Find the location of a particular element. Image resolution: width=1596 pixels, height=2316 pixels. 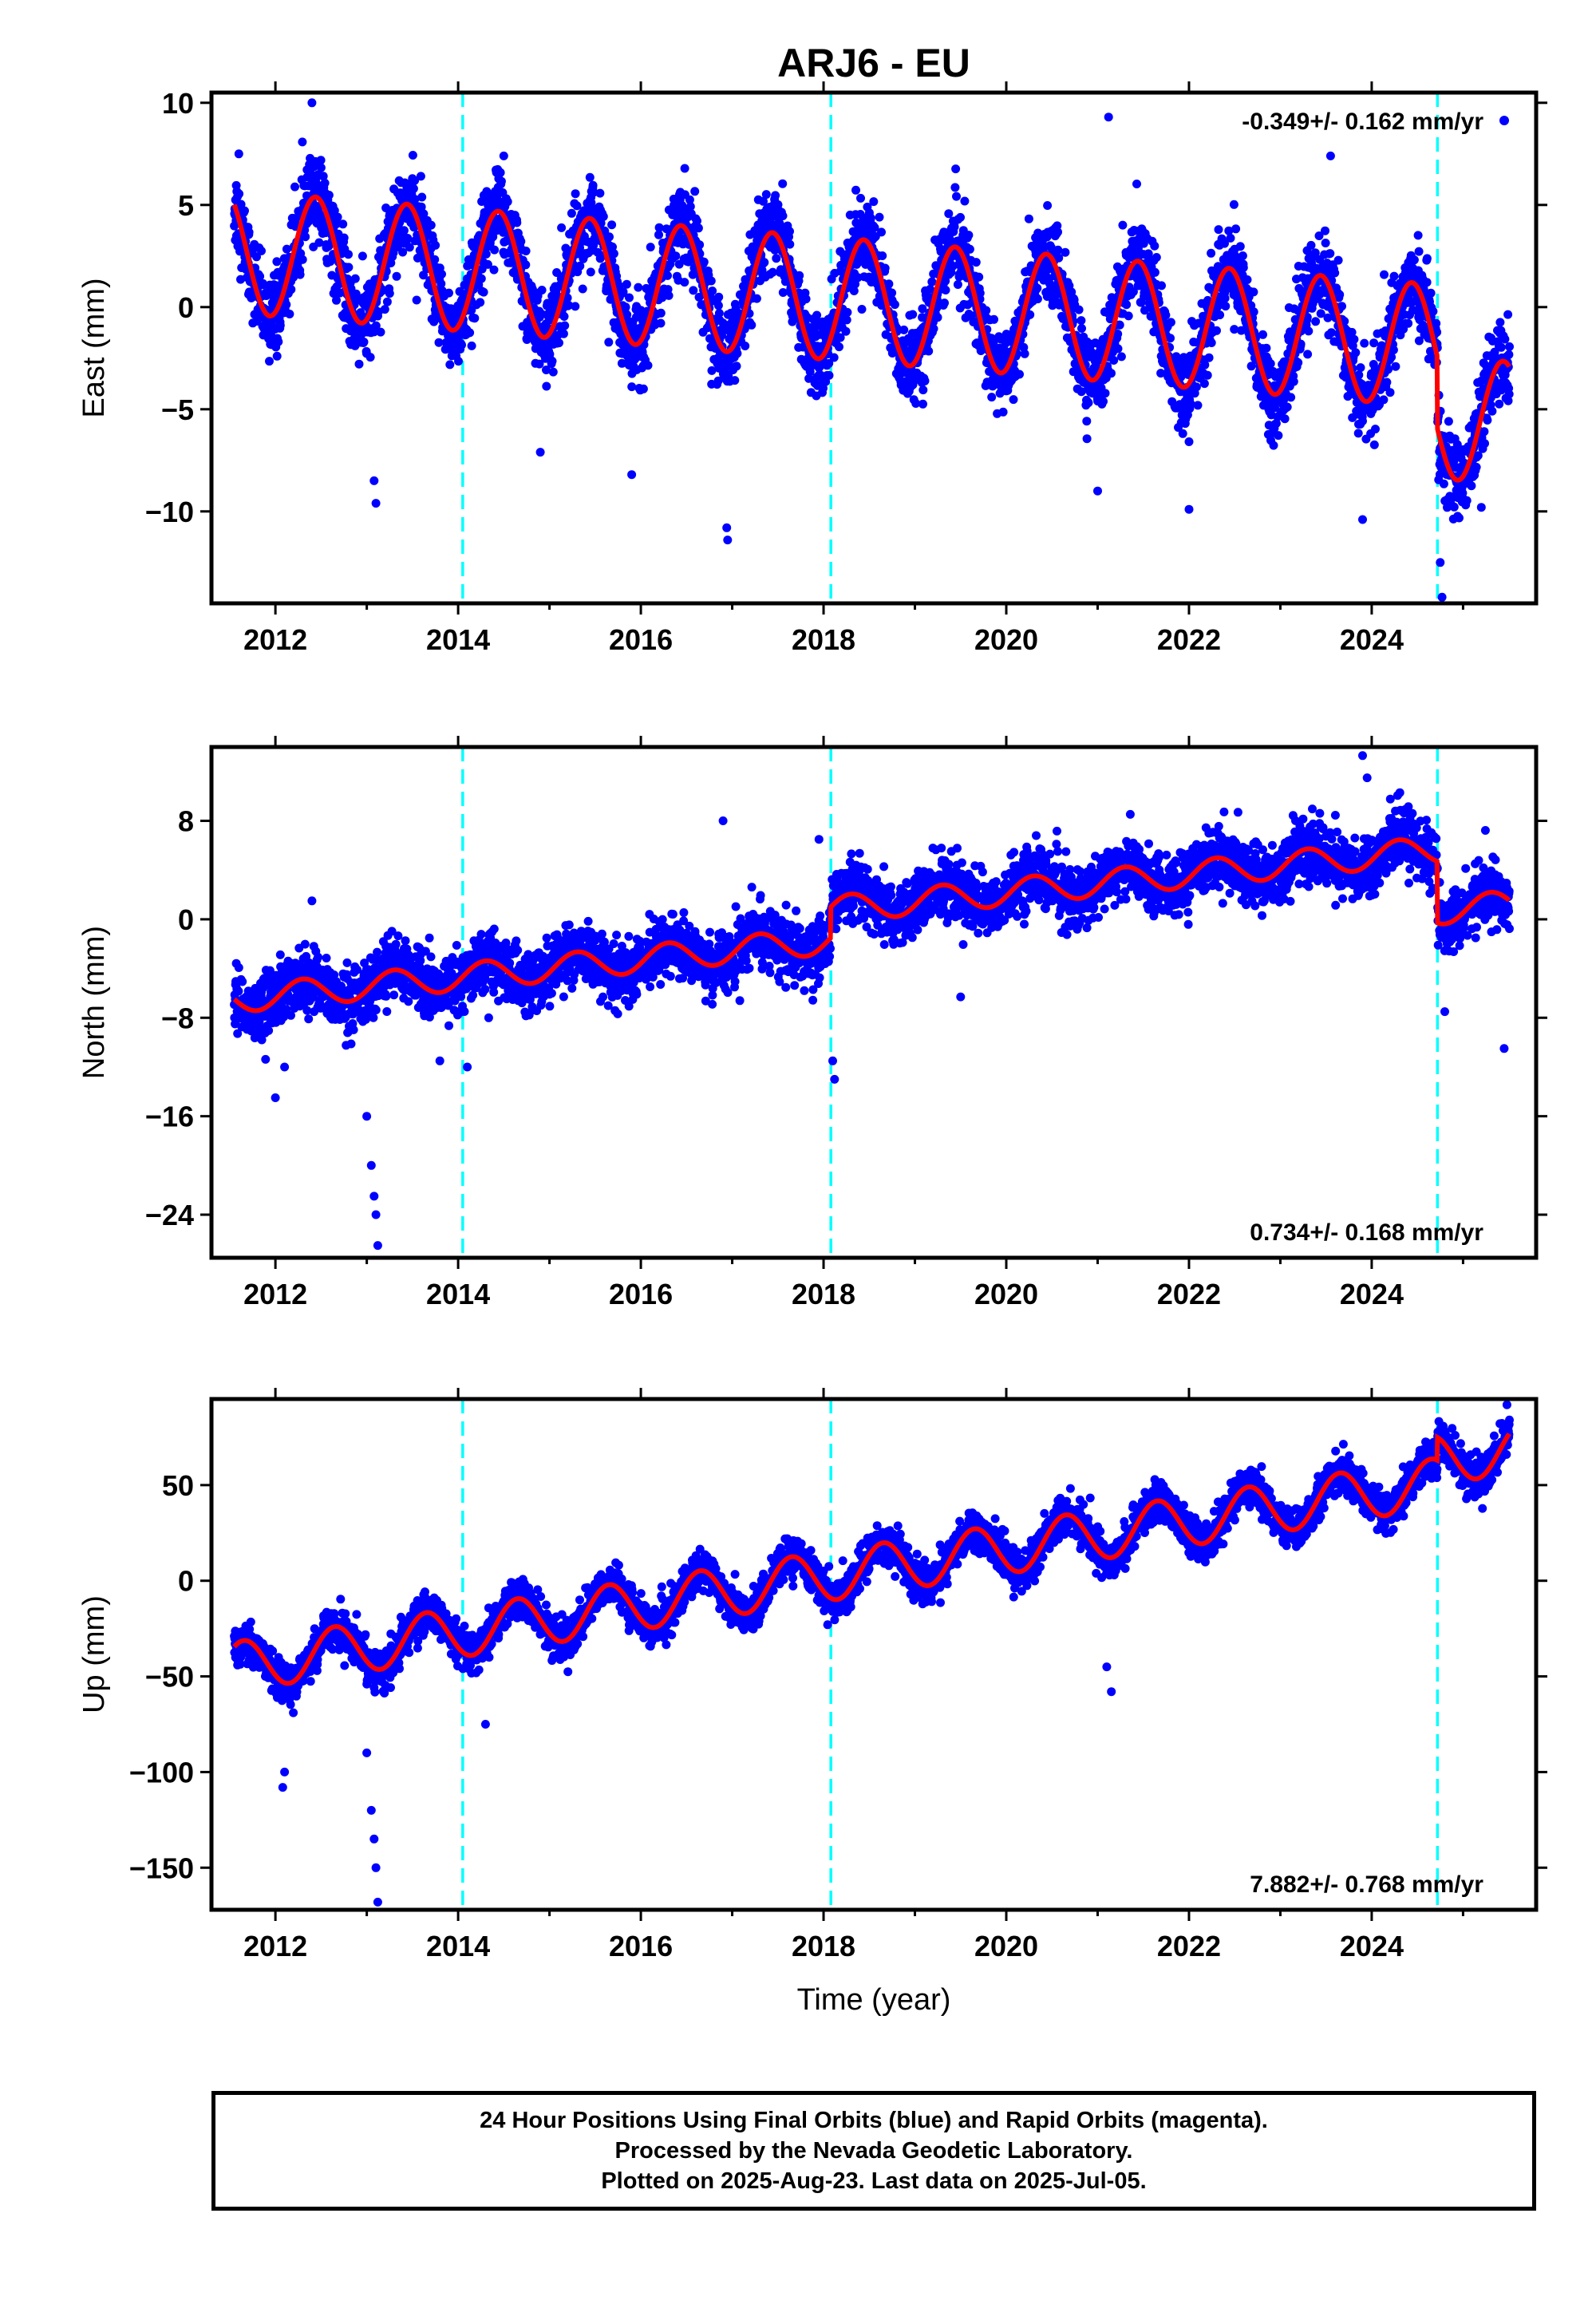

x-tick-label: 2020 is located at coordinates (1006, 639).